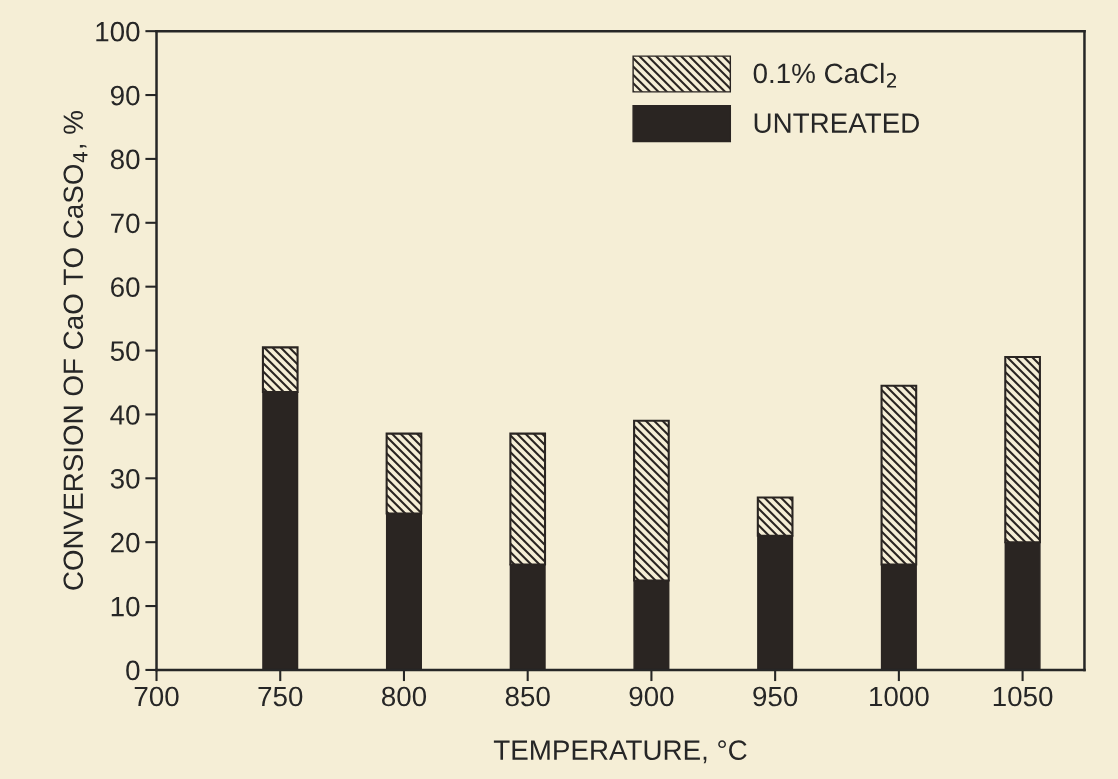 The height and width of the screenshot is (779, 1118). I want to click on y-tick-label: 0, so click(133, 670).